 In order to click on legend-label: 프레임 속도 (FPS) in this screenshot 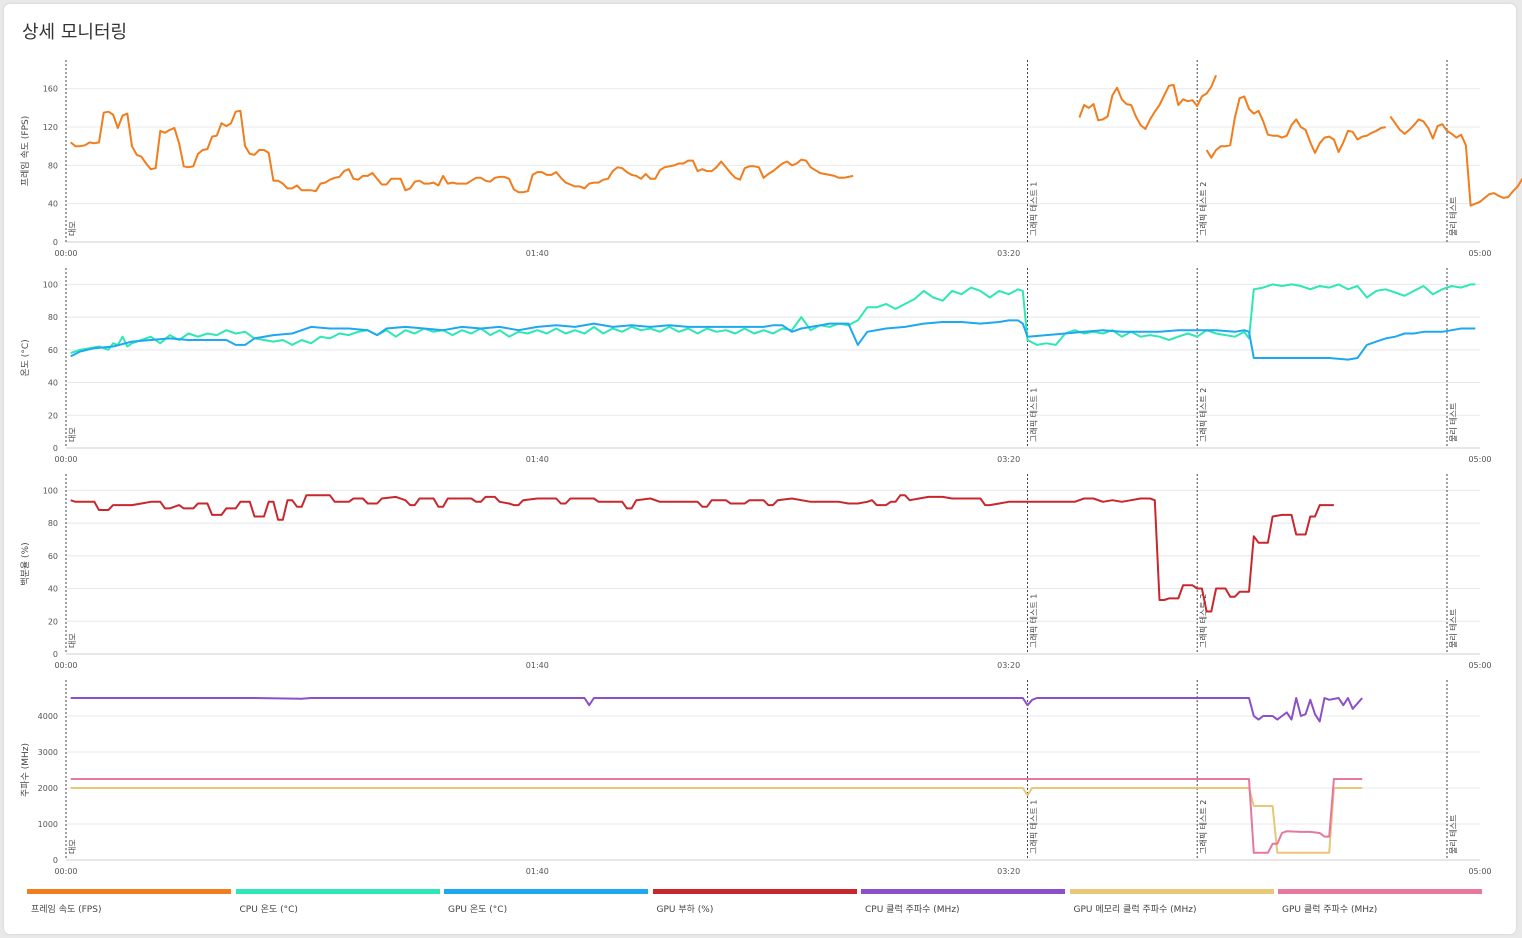, I will do `click(66, 910)`.